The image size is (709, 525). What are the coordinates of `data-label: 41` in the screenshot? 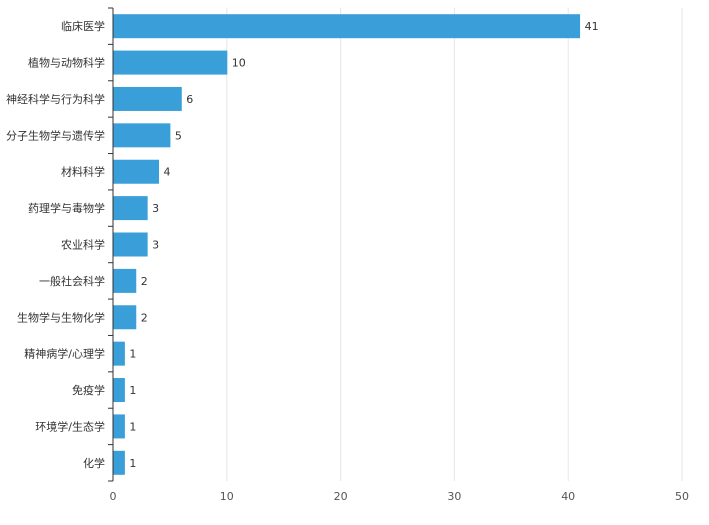 It's located at (592, 26).